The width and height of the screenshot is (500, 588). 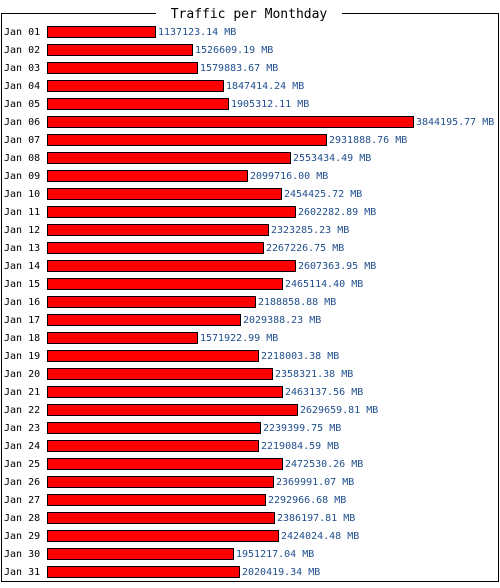 What do you see at coordinates (22, 104) in the screenshot?
I see `day-label: Jan 05` at bounding box center [22, 104].